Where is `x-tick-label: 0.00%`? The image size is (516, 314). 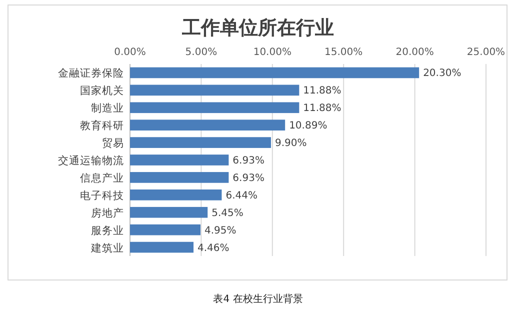 x-tick-label: 0.00% is located at coordinates (130, 52).